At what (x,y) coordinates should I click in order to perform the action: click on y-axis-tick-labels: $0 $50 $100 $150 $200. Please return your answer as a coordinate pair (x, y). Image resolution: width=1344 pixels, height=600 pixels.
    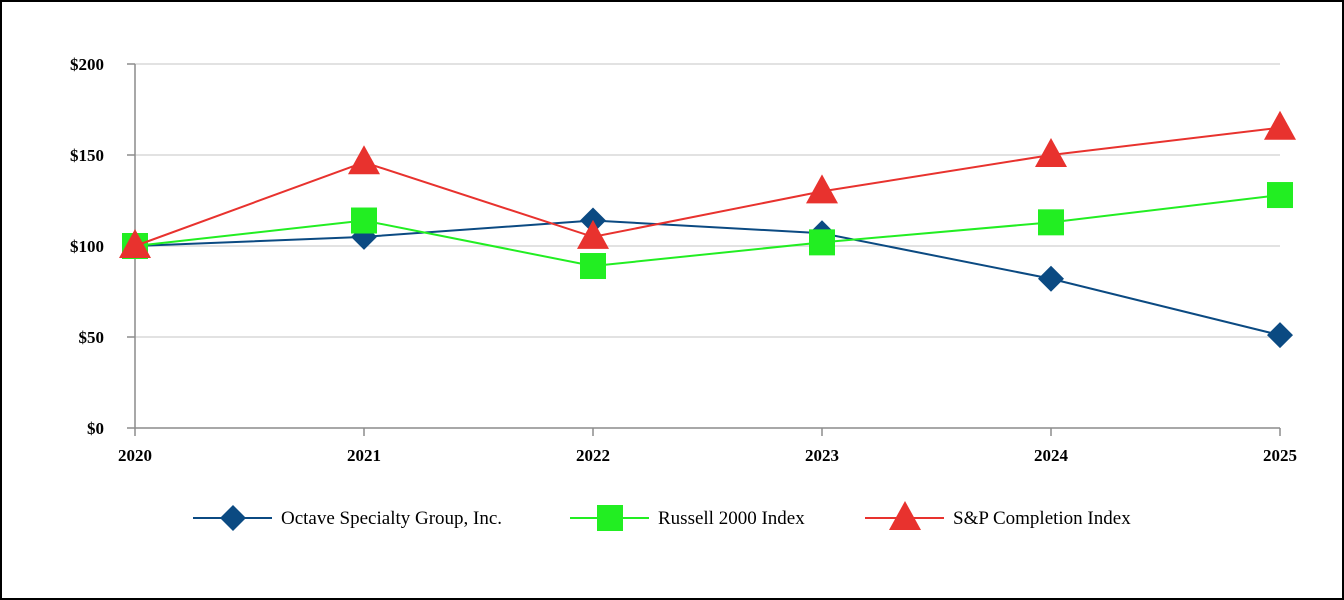
    Looking at the image, I should click on (87, 246).